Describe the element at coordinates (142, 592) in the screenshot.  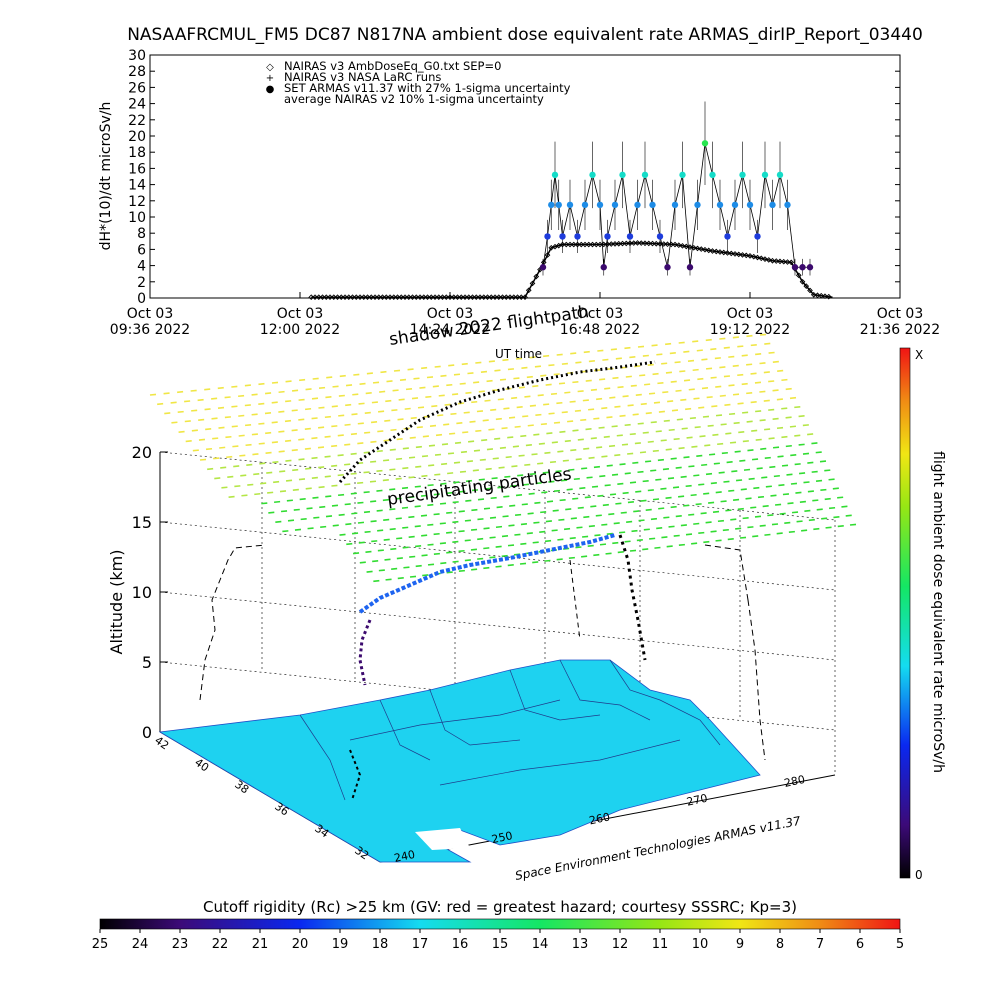
I see `altitude-tick-label: 10` at that location.